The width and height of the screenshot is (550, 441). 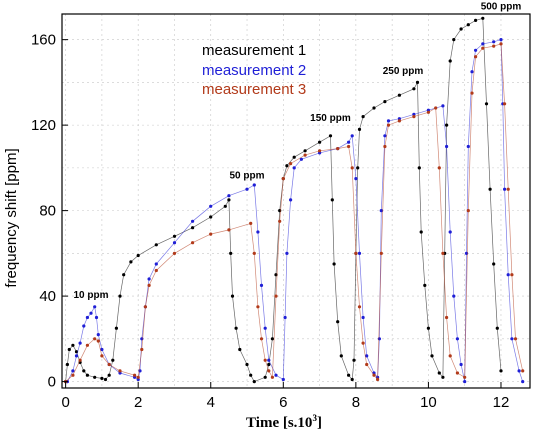 I want to click on x-tick-label: 4, so click(x=211, y=402).